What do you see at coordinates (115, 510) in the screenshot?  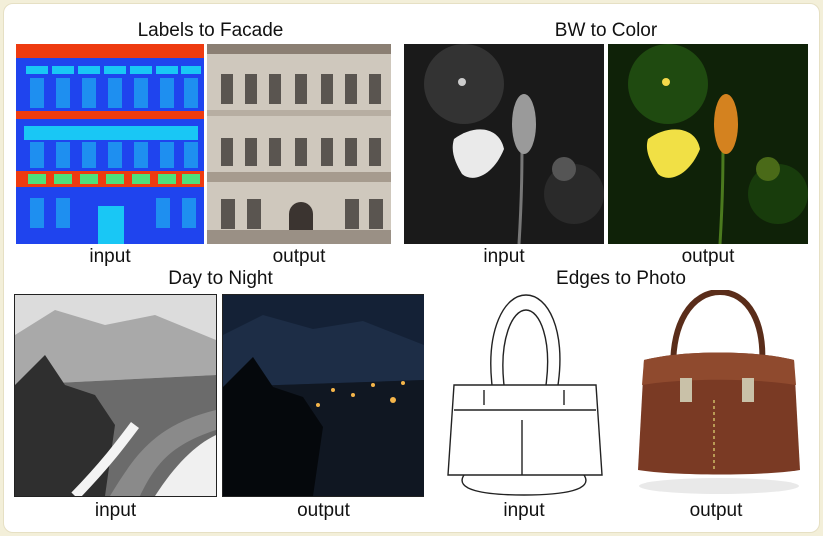 I see `night-input-caption: input` at bounding box center [115, 510].